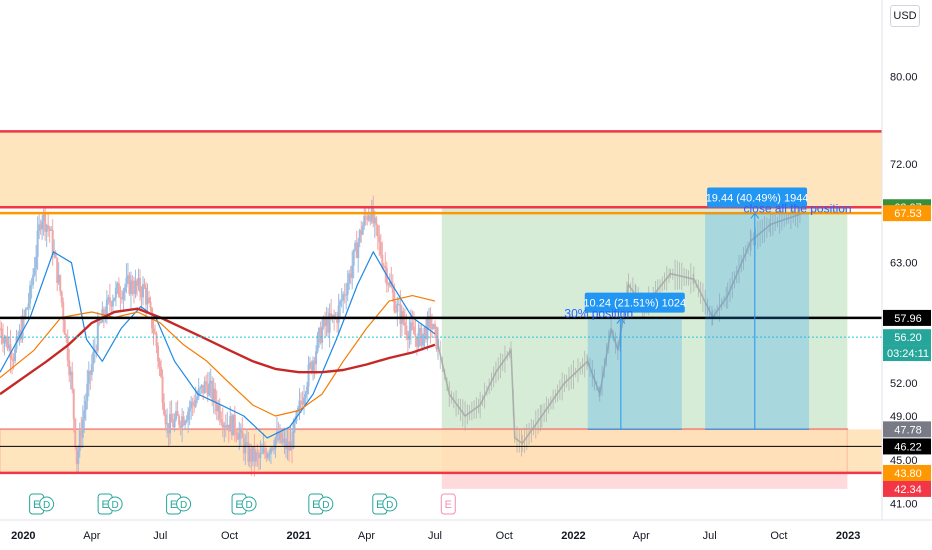 This screenshot has width=932, height=550. Describe the element at coordinates (905, 16) in the screenshot. I see `currency-button: USD` at that location.